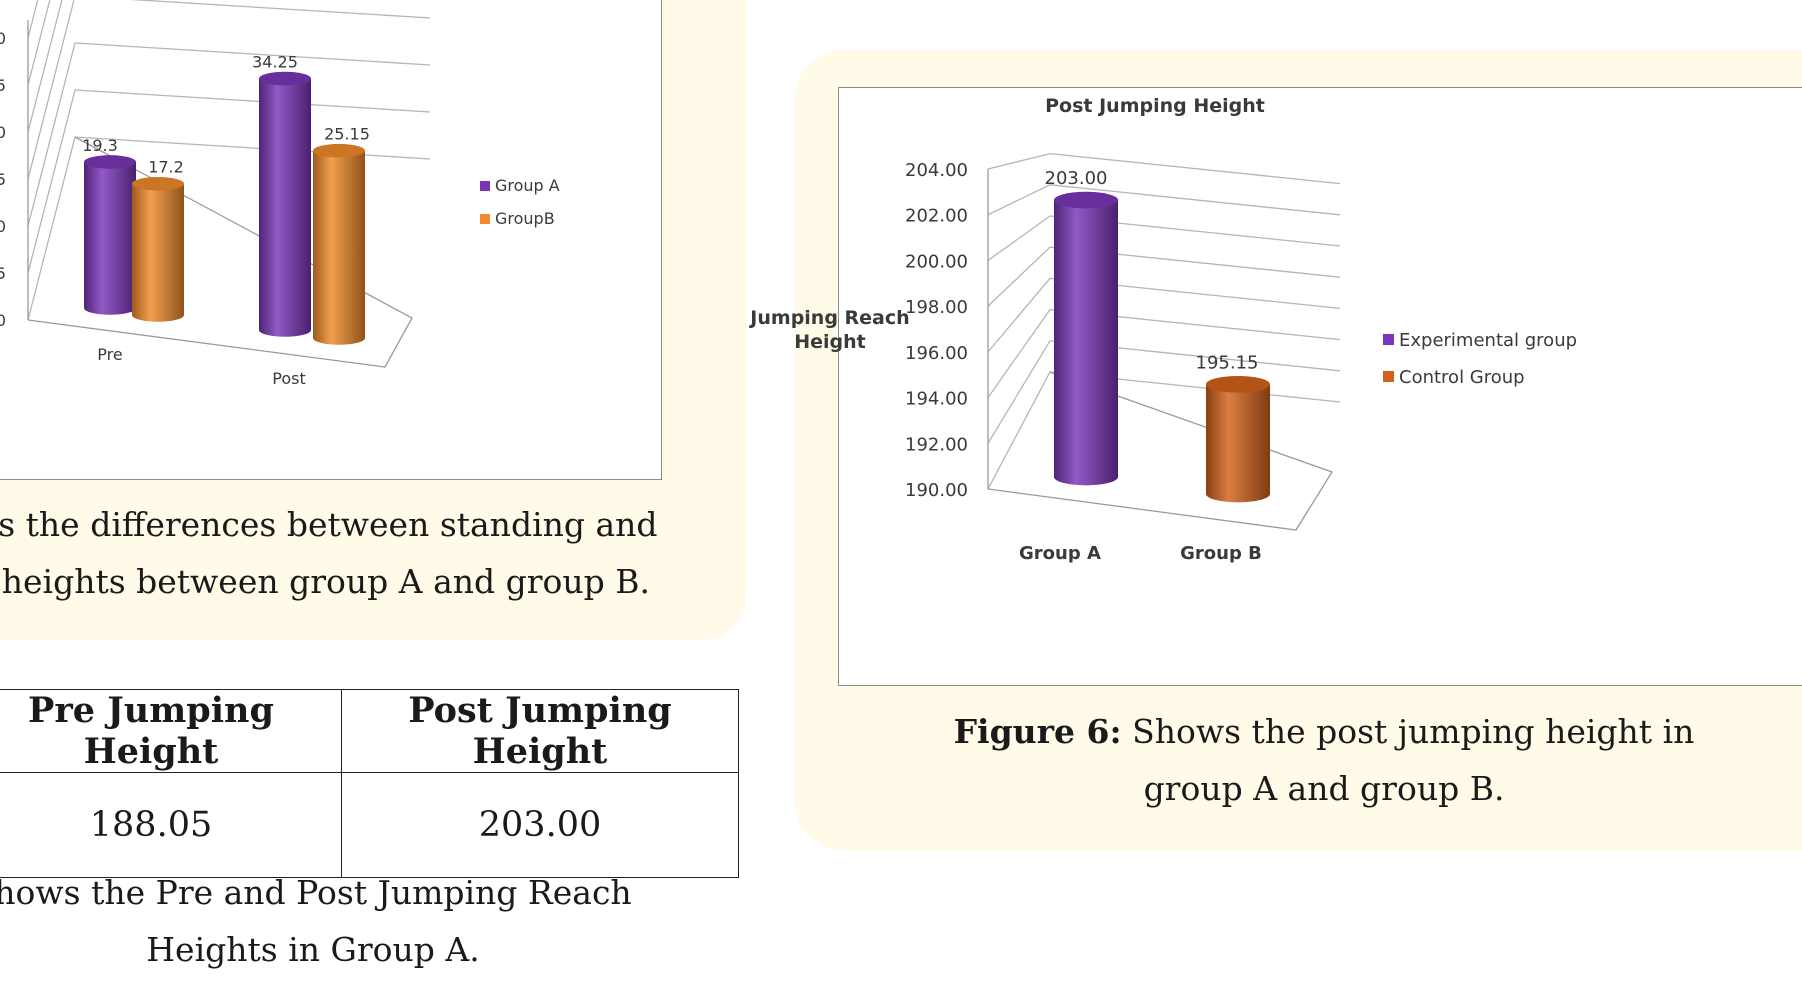 This screenshot has height=988, width=1802. Describe the element at coordinates (527, 185) in the screenshot. I see `legend-label: Group A` at that location.